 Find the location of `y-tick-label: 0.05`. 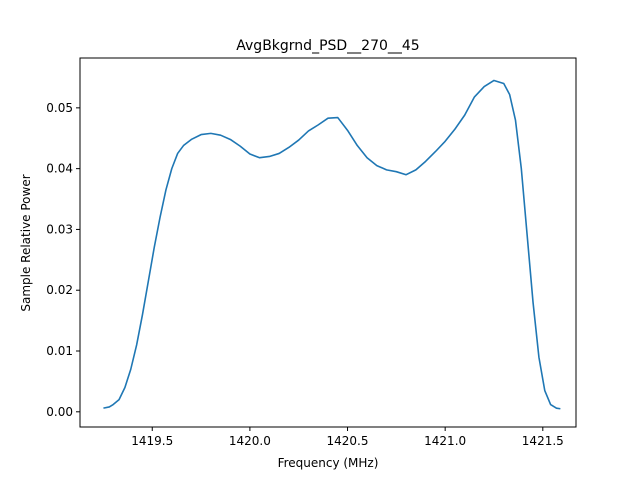

y-tick-label: 0.05 is located at coordinates (59, 108).